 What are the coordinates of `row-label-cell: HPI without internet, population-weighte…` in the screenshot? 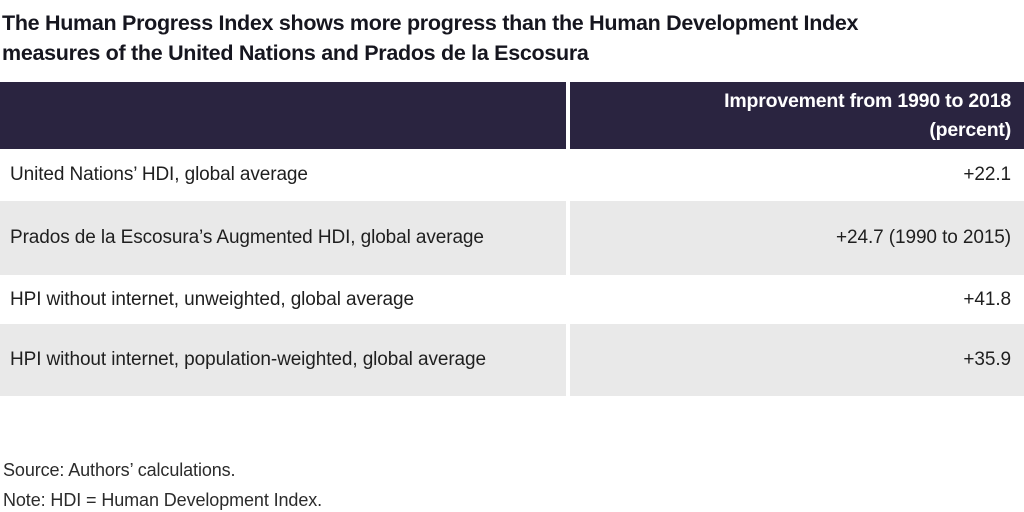 It's located at (285, 360).